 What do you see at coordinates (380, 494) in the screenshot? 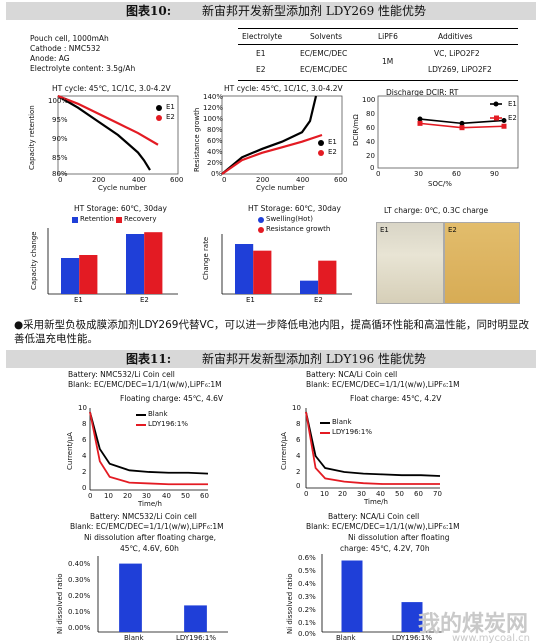
I see `c8-xtick: 40` at bounding box center [380, 494].